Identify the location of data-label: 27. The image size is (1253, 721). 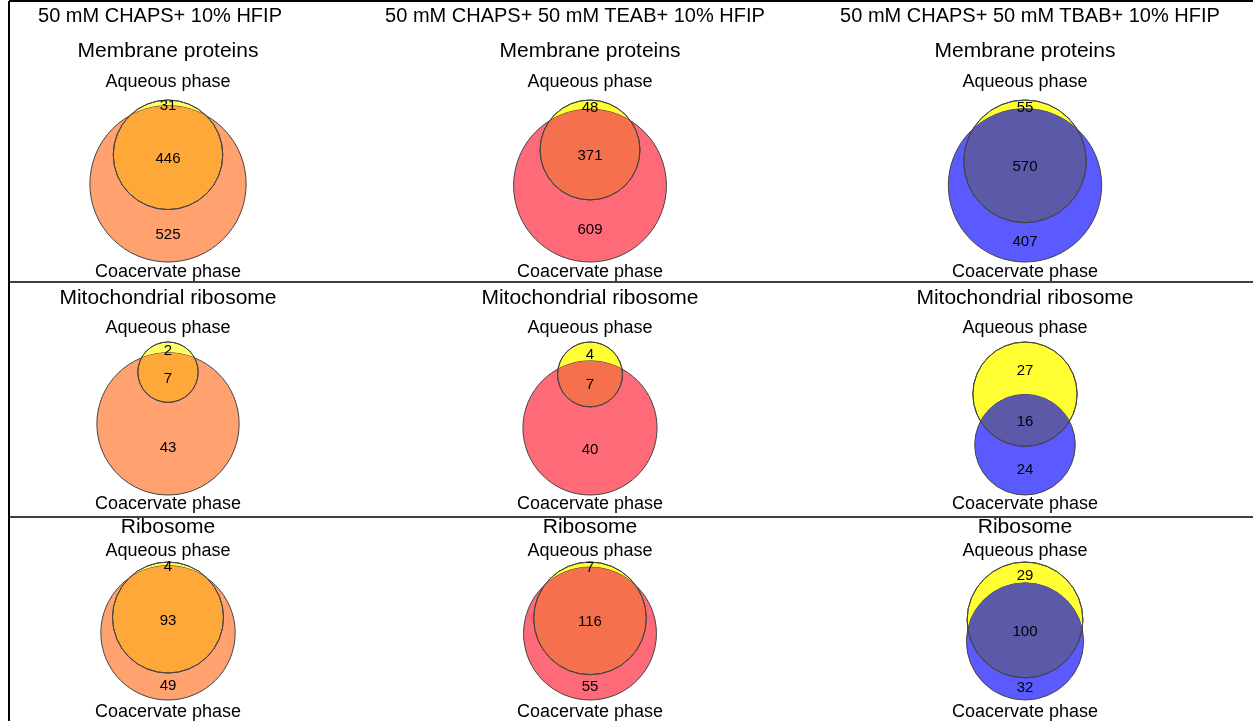
(1025, 370).